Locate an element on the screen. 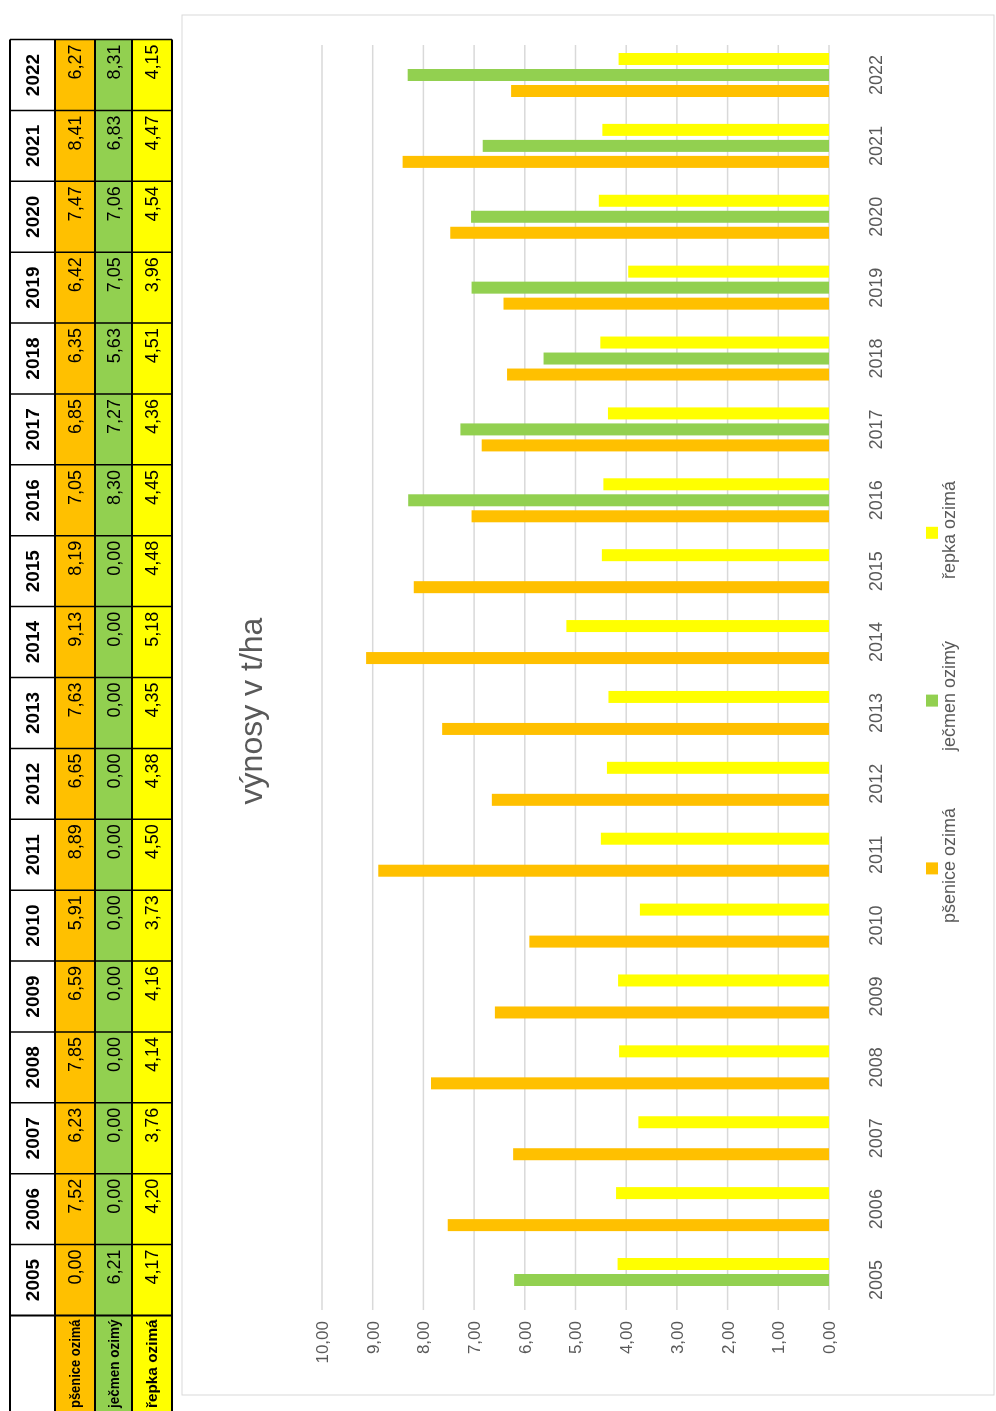  data-label: 5,91 is located at coordinates (75, 913).